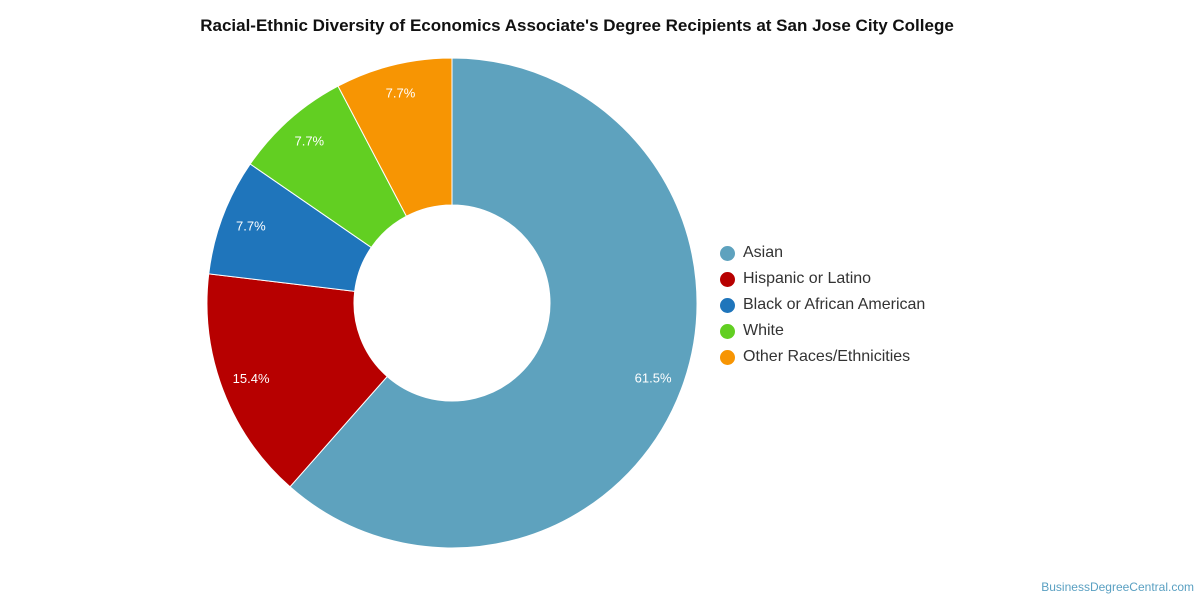 Image resolution: width=1200 pixels, height=600 pixels. Describe the element at coordinates (395, 137) in the screenshot. I see `slice-other-races-ethnicities` at that location.